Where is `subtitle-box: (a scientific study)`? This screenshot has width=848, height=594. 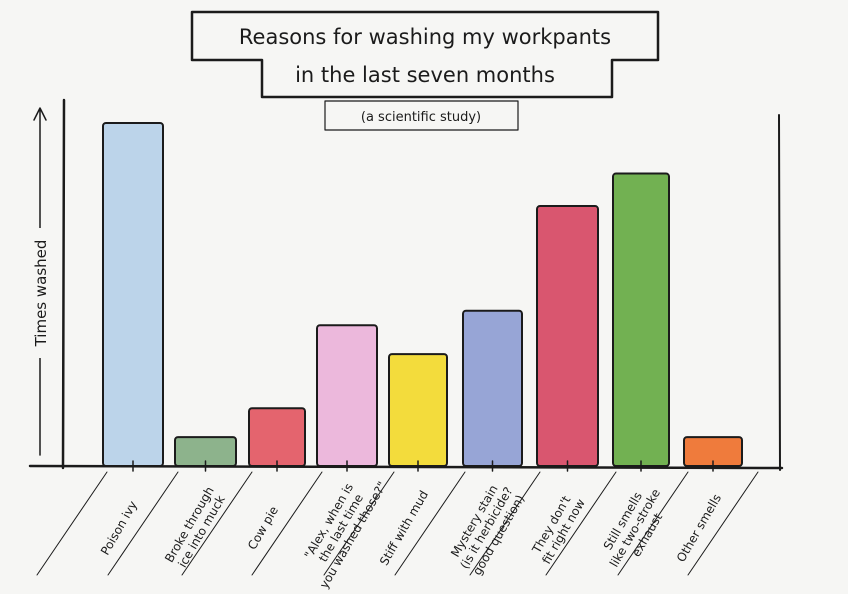
subtitle-box: (a scientific study) is located at coordinates (421, 115).